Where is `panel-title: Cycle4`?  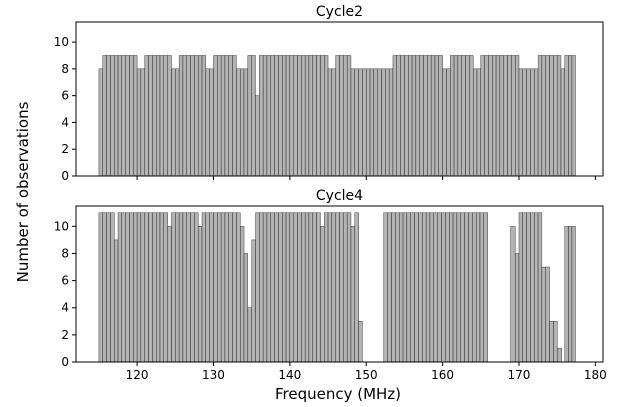 panel-title: Cycle4 is located at coordinates (339, 196).